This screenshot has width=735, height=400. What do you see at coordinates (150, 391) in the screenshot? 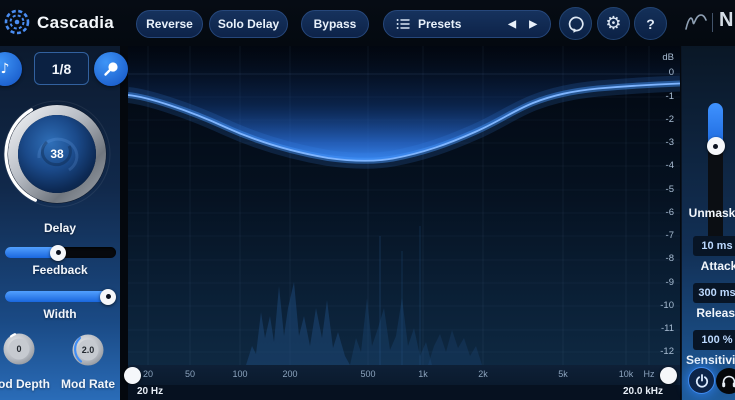
I see `freq-range-min: 20 Hz` at bounding box center [150, 391].